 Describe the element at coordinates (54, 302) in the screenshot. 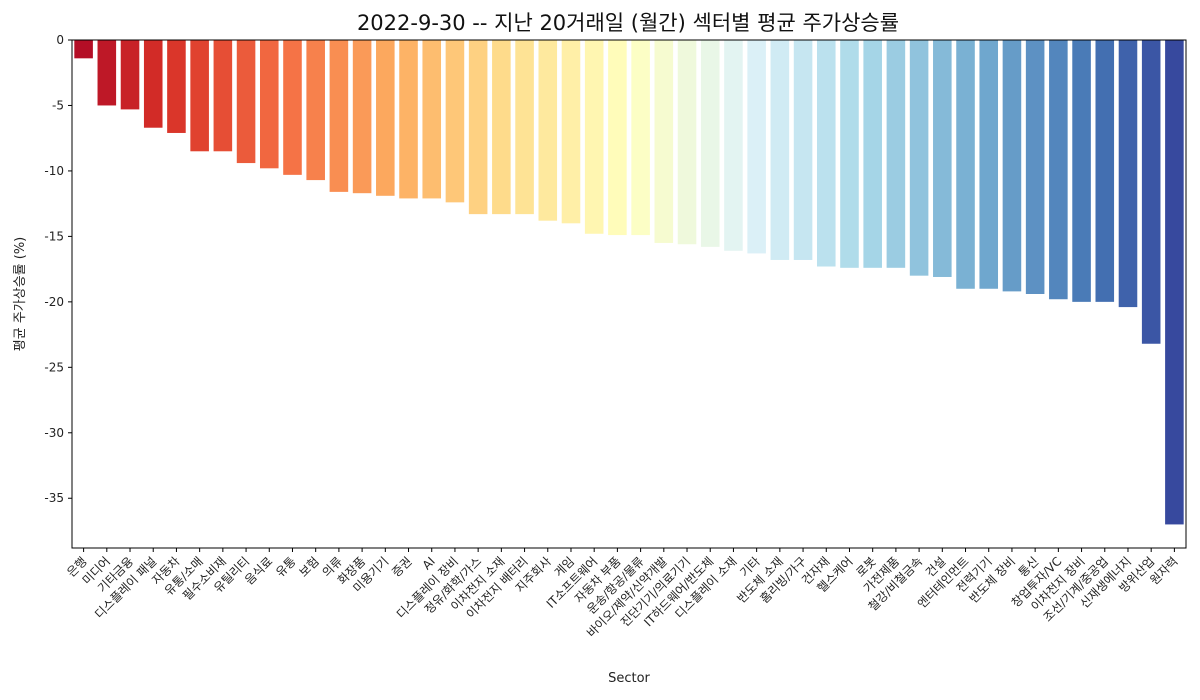

I see `y-tick-label: -20` at that location.